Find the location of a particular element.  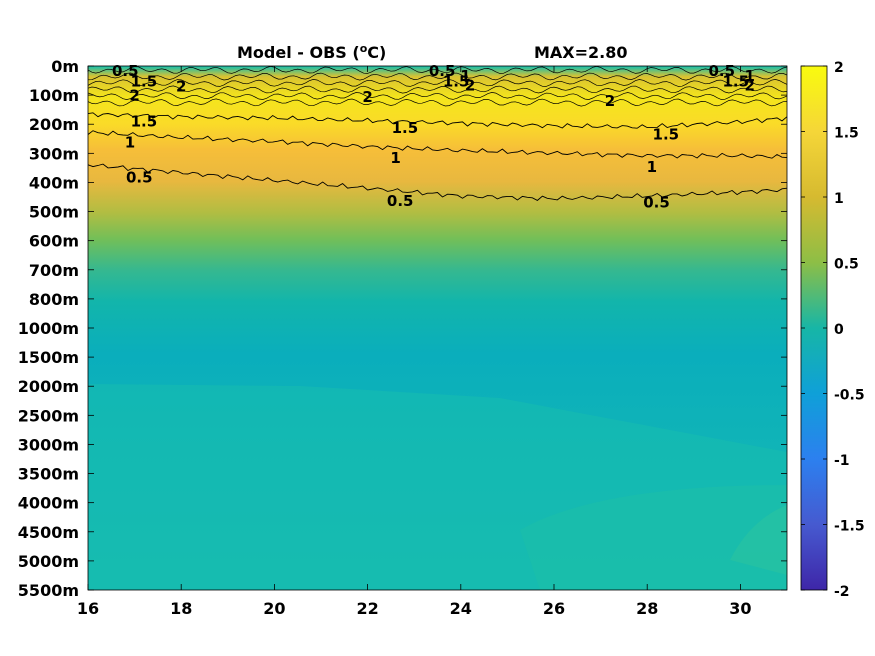

y-tick-label: 4500m is located at coordinates (48, 532).